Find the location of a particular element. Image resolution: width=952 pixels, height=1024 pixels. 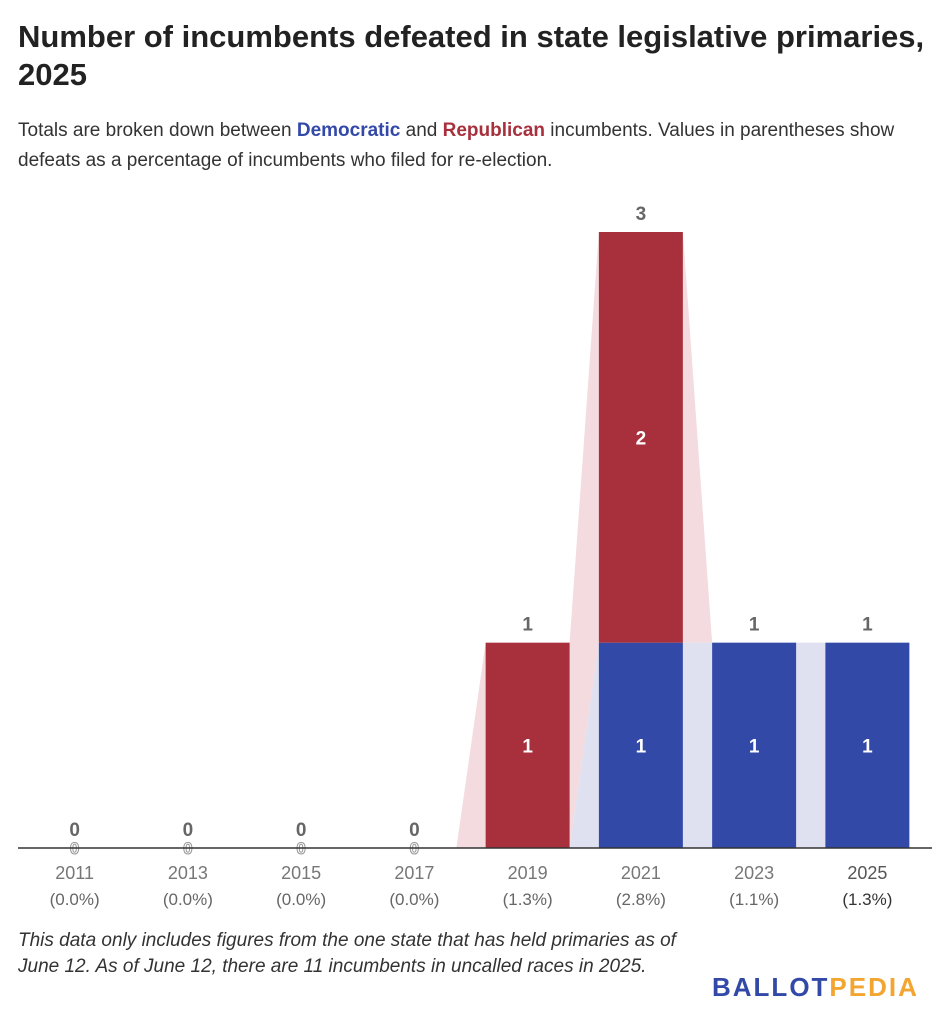

x-tick-label-2011: 2011 is located at coordinates (74, 873).